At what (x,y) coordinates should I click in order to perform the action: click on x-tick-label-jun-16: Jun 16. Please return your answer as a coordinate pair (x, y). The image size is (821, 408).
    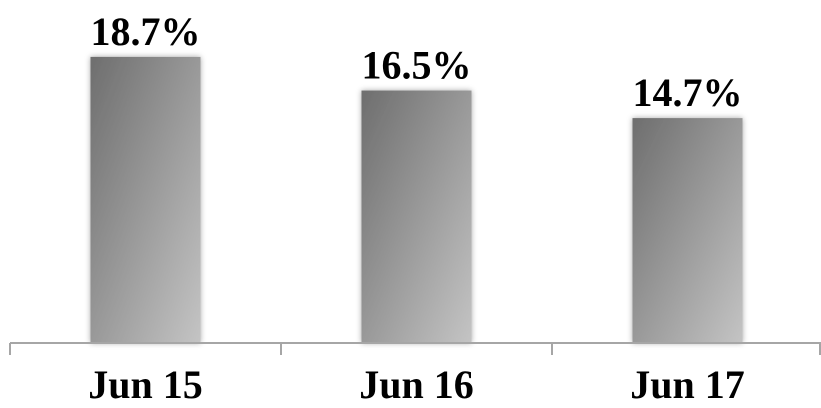
    Looking at the image, I should click on (416, 384).